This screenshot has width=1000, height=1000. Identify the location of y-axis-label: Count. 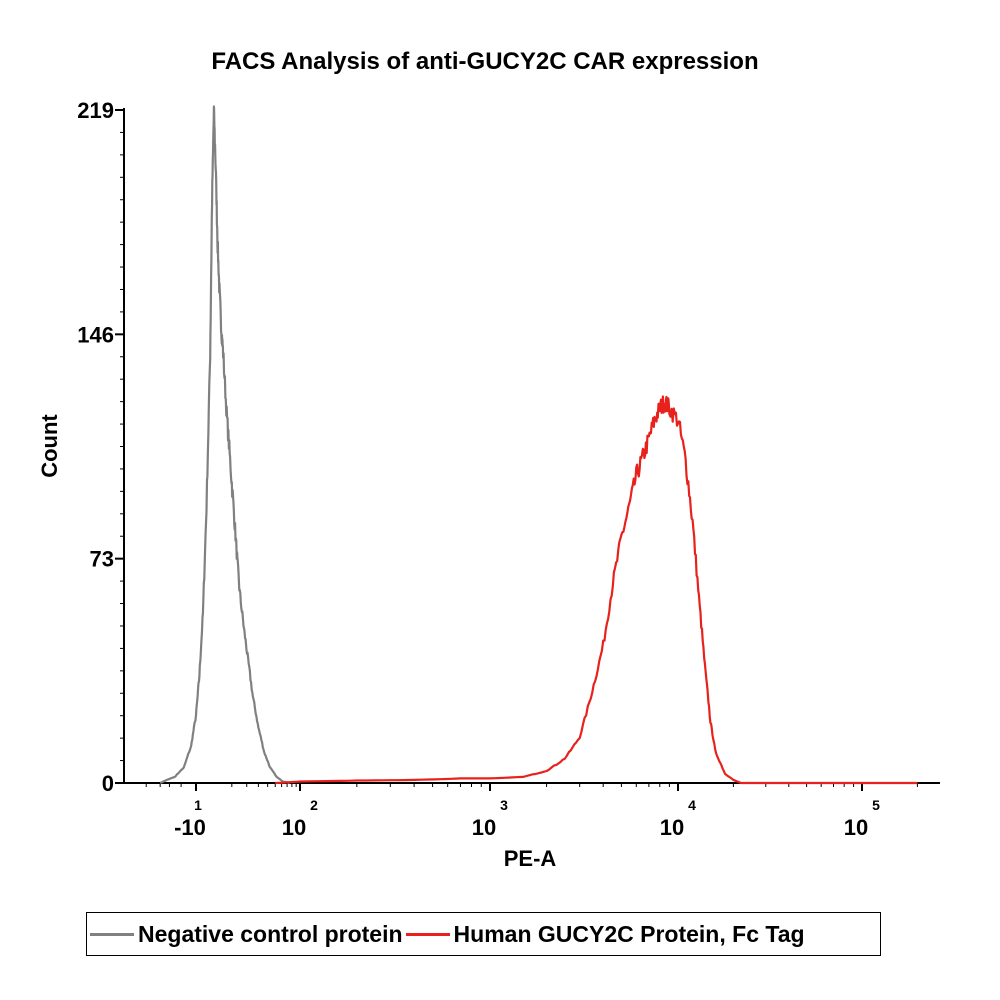
(49, 446).